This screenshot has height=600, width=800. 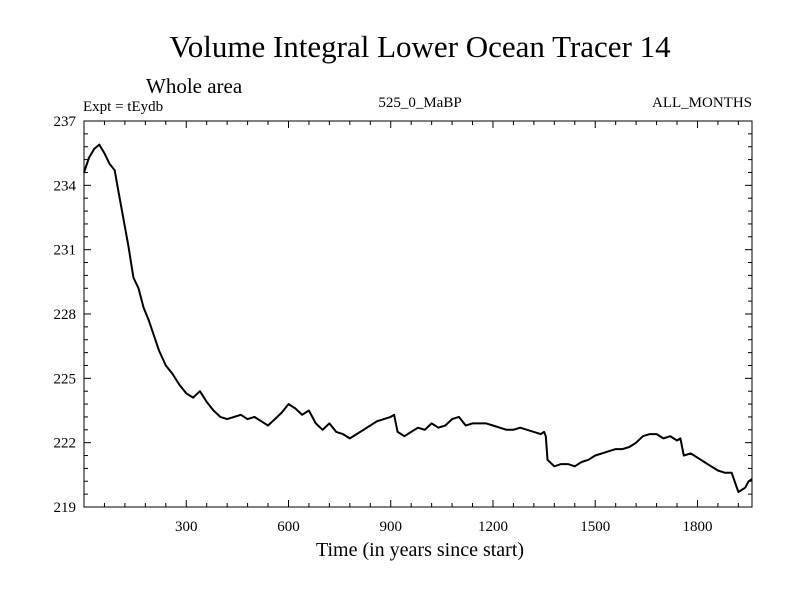 What do you see at coordinates (65, 122) in the screenshot?
I see `y-tick-label: 237` at bounding box center [65, 122].